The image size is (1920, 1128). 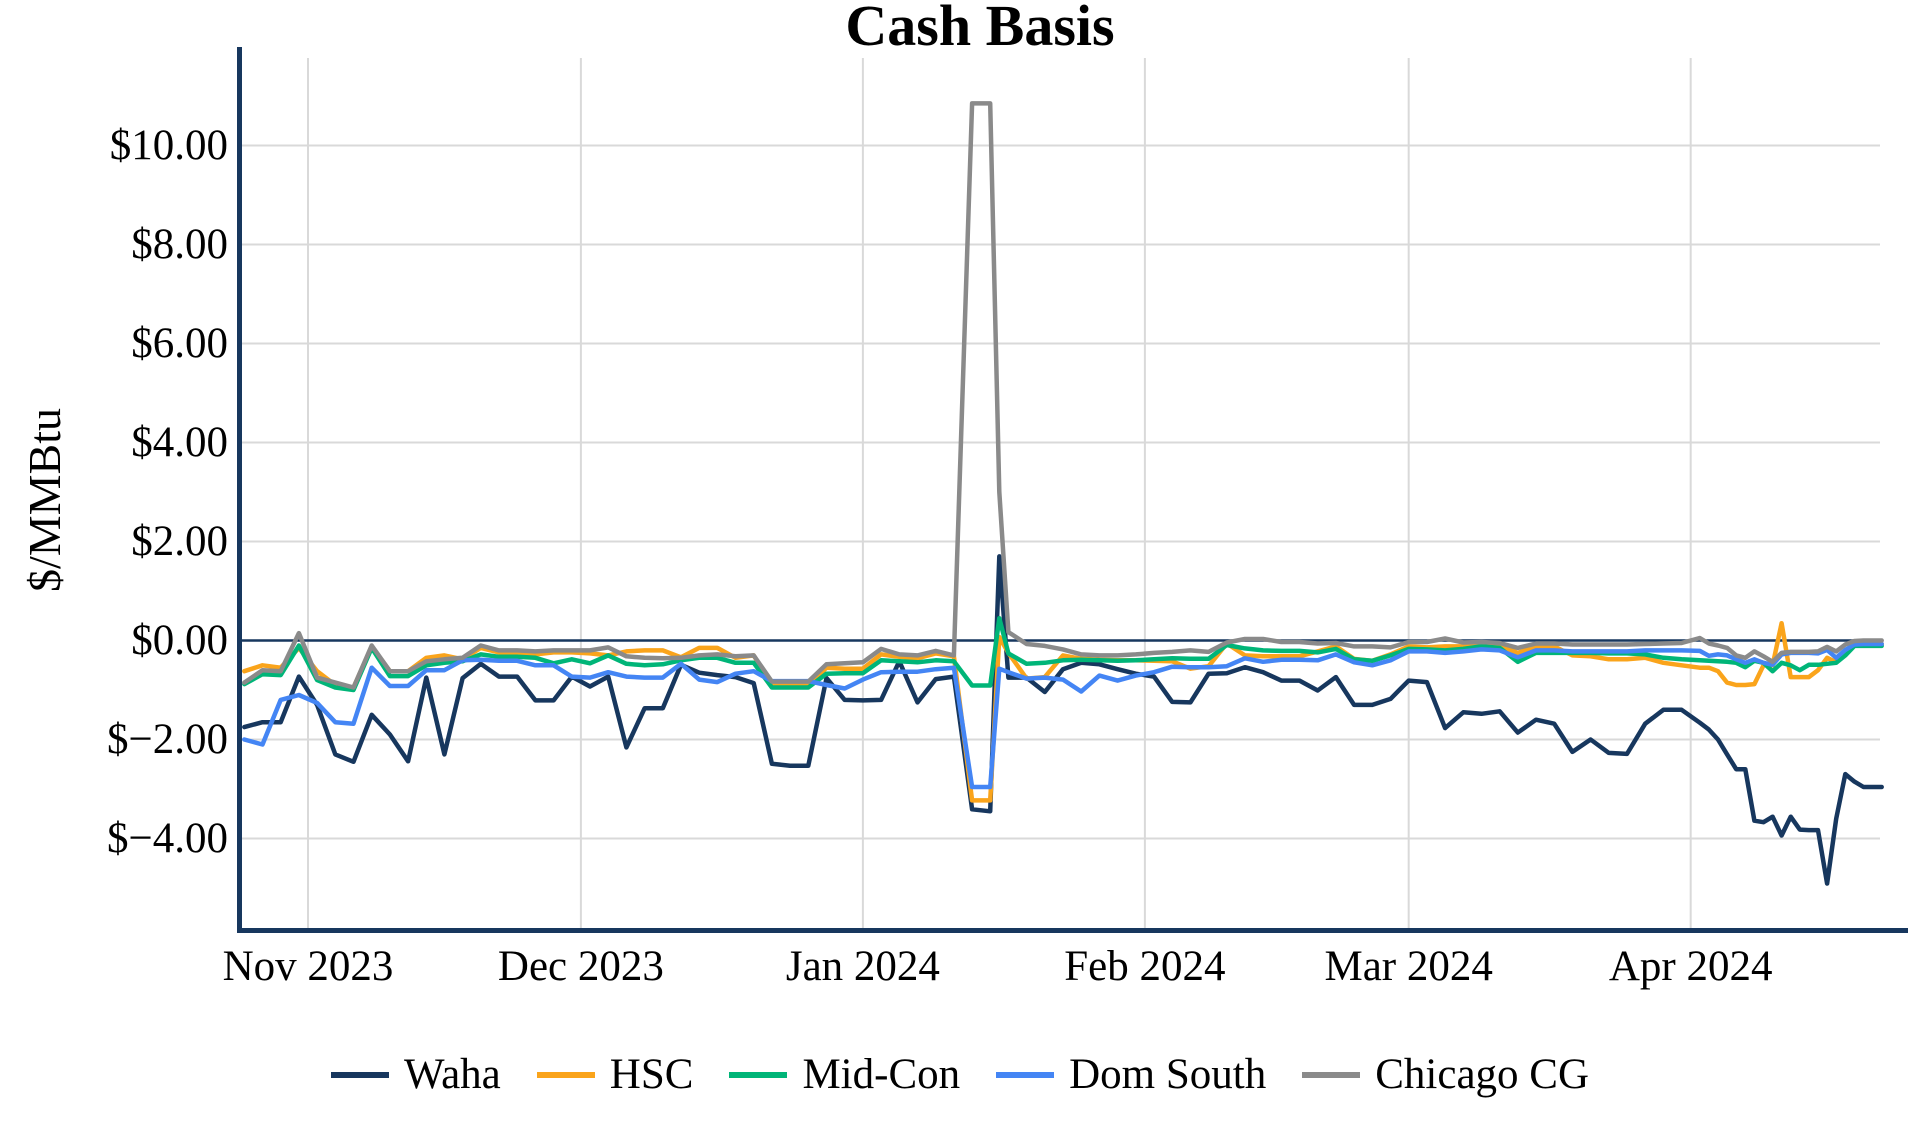 I want to click on legend-label: Mid-Con, so click(x=881, y=1074).